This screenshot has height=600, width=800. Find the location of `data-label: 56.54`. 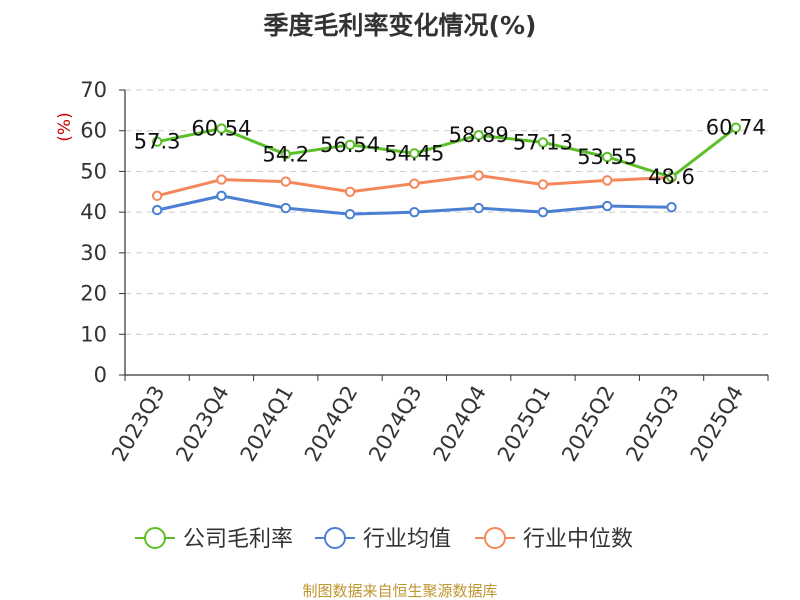

data-label: 56.54 is located at coordinates (350, 145).